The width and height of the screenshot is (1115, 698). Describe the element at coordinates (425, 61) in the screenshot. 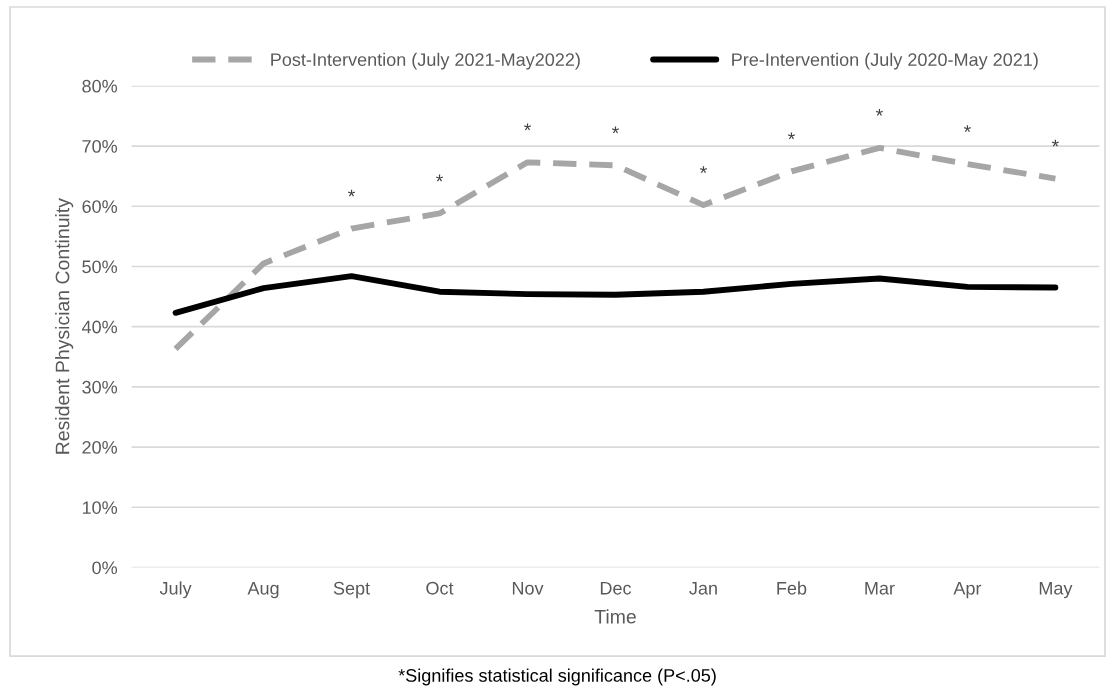

I see `legend-label: Post-Intervention (July 2021-May2022)` at that location.